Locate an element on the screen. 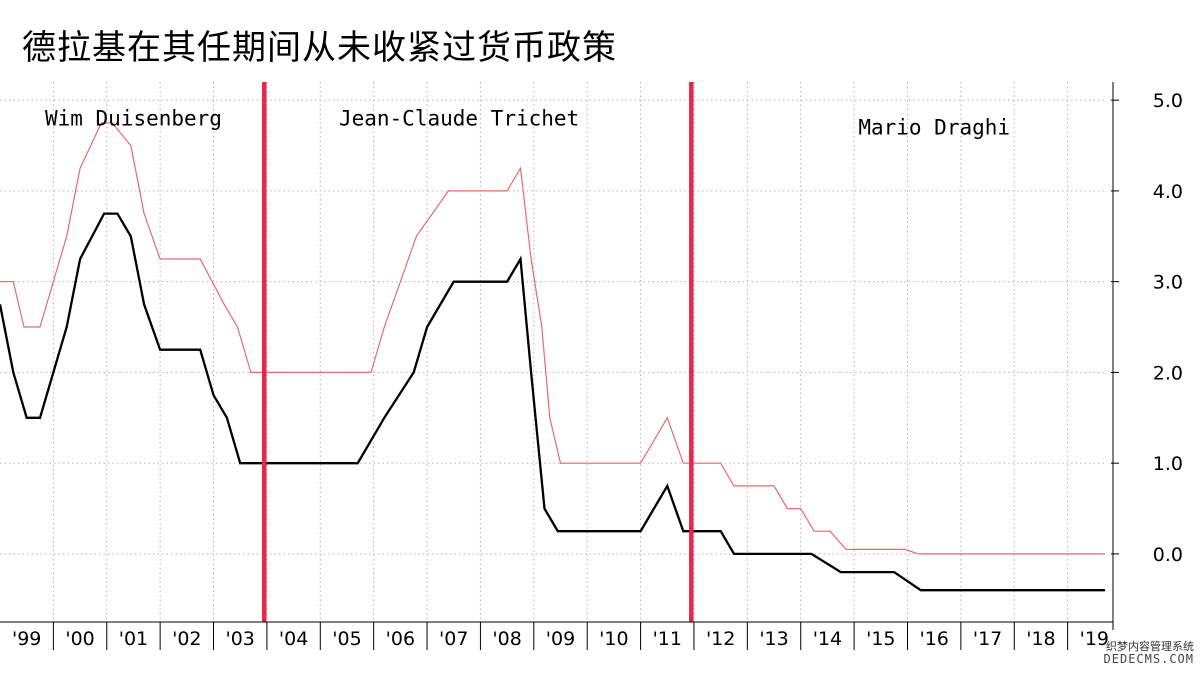 This screenshot has width=1200, height=675. x-tick-label: '12 is located at coordinates (720, 639).